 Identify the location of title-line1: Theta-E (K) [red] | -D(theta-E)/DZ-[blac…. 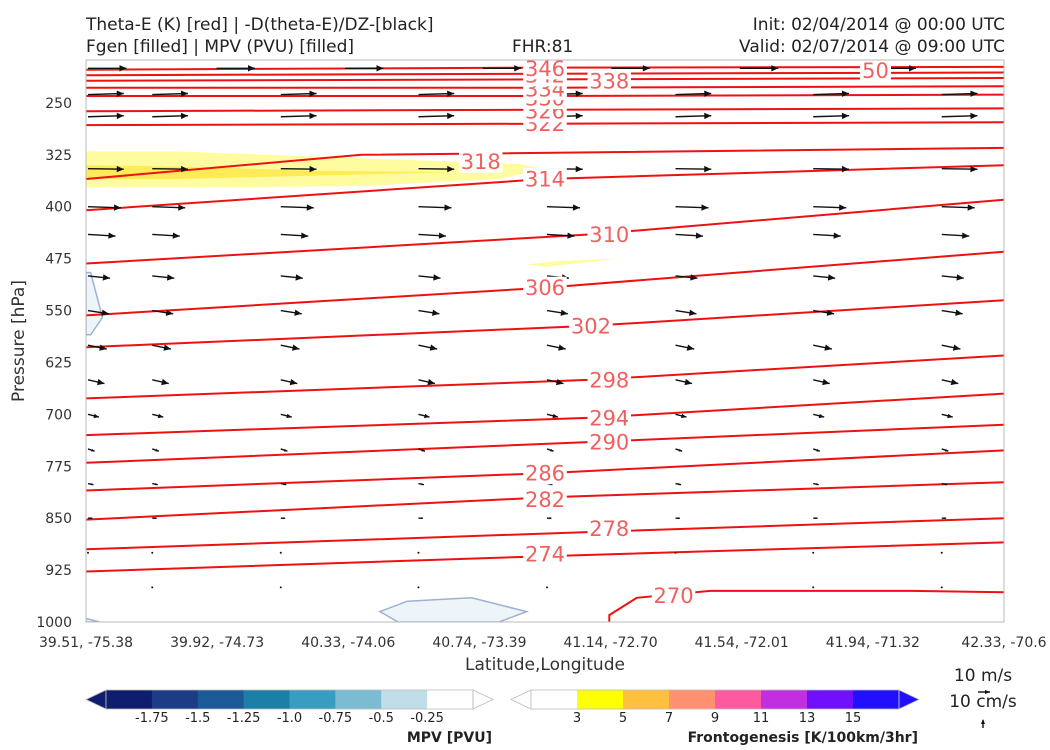
(260, 25).